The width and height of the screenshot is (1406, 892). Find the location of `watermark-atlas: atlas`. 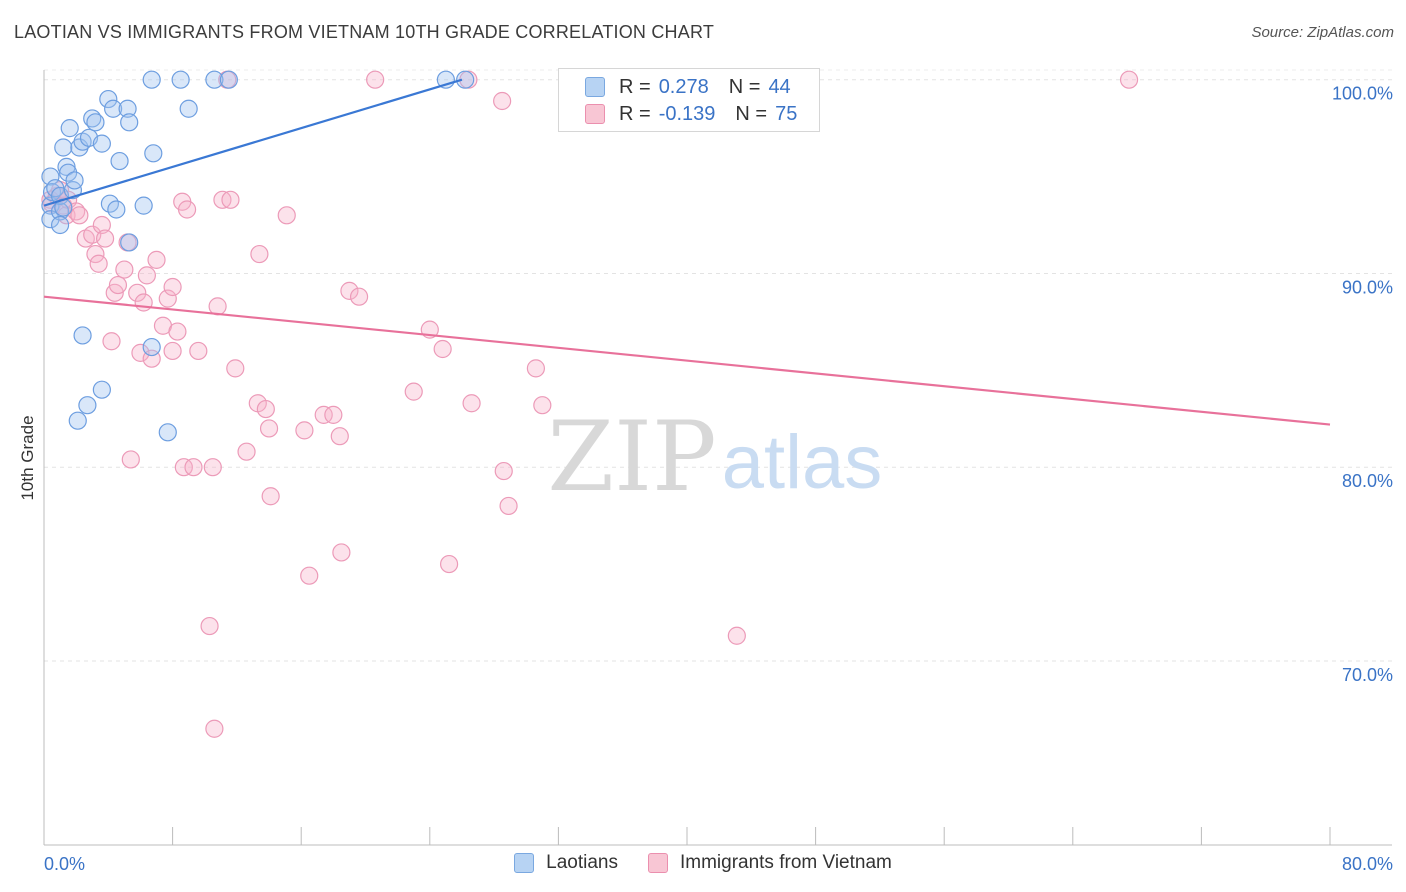

watermark-atlas: atlas is located at coordinates (802, 462).